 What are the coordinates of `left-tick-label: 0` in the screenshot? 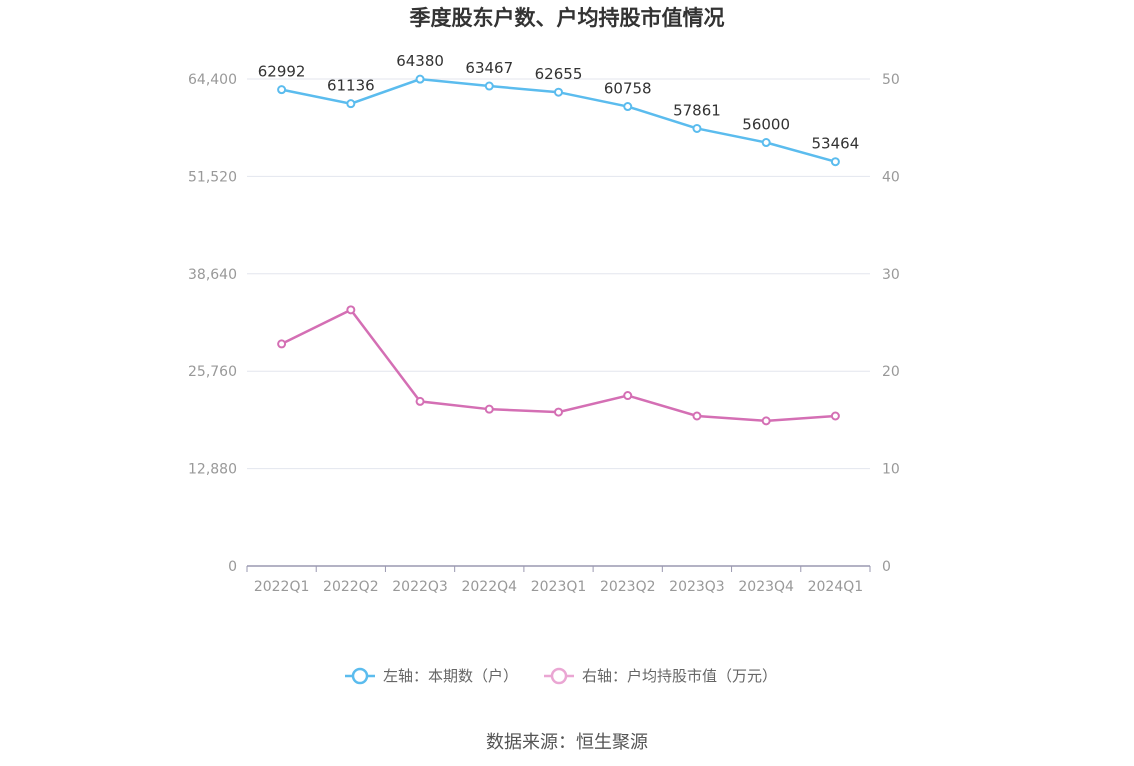 It's located at (232, 567).